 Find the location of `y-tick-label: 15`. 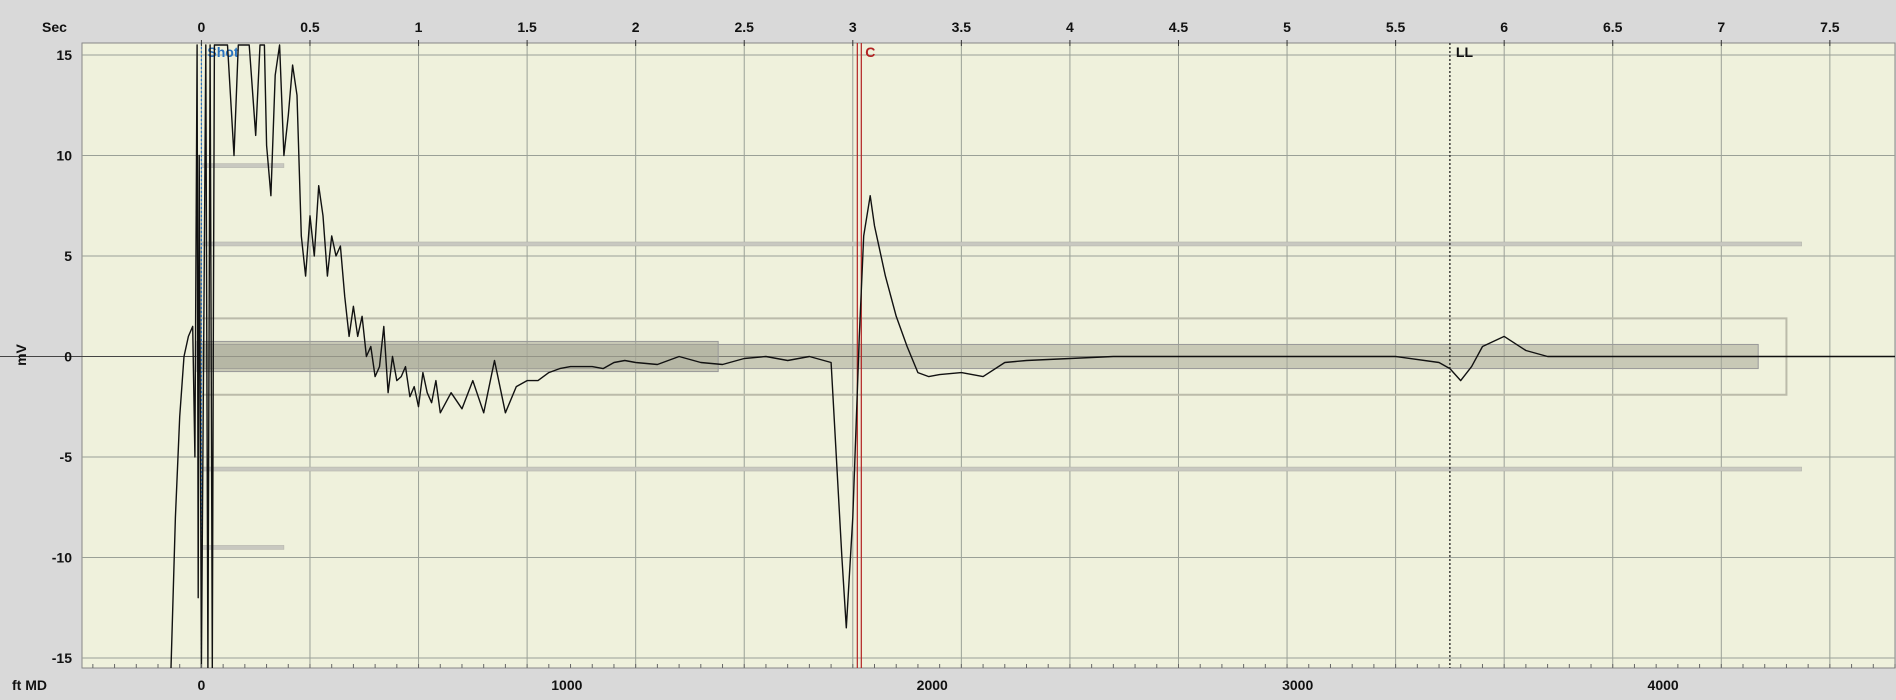

y-tick-label: 15 is located at coordinates (64, 55).